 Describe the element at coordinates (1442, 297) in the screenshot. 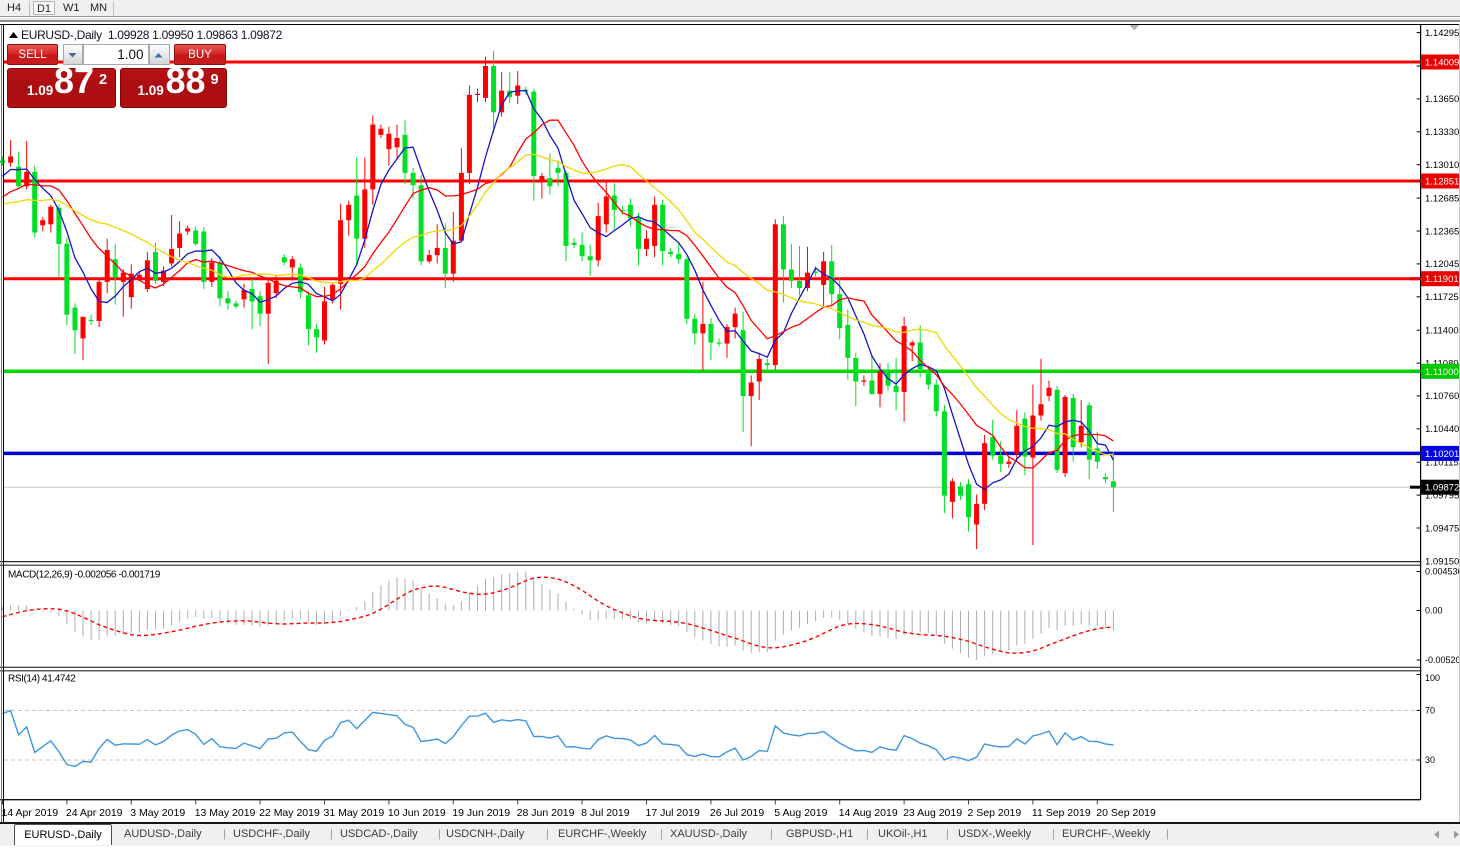

I see `svg-text: 1.11725` at that location.